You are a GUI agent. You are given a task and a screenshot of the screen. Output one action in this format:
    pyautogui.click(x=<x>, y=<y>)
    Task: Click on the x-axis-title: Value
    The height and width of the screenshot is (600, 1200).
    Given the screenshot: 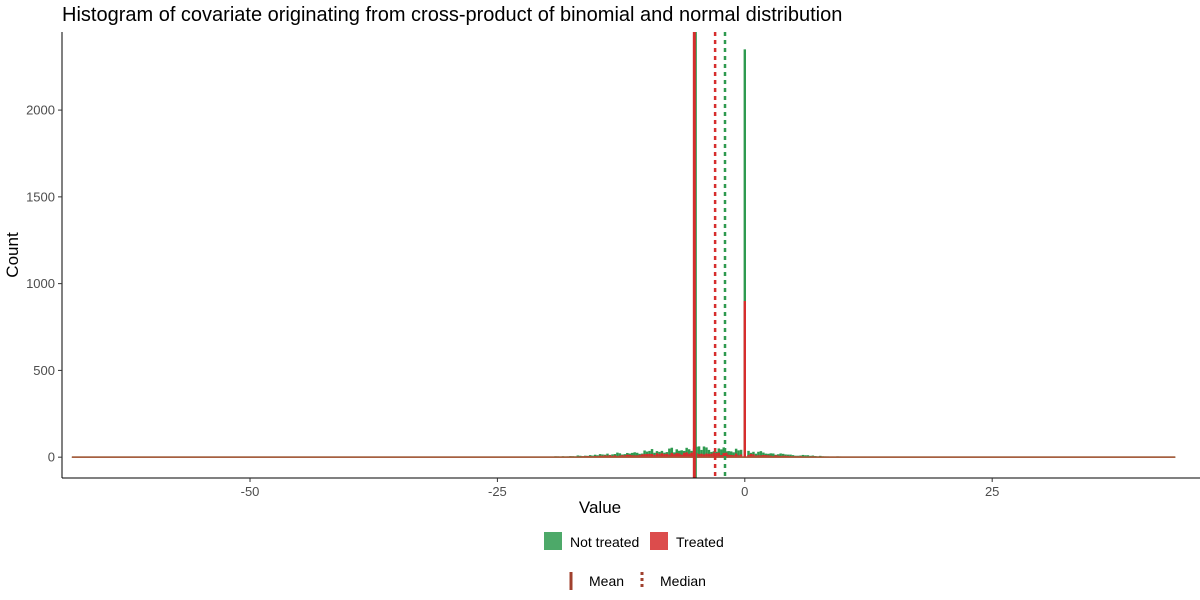 What is the action you would take?
    pyautogui.click(x=600, y=507)
    